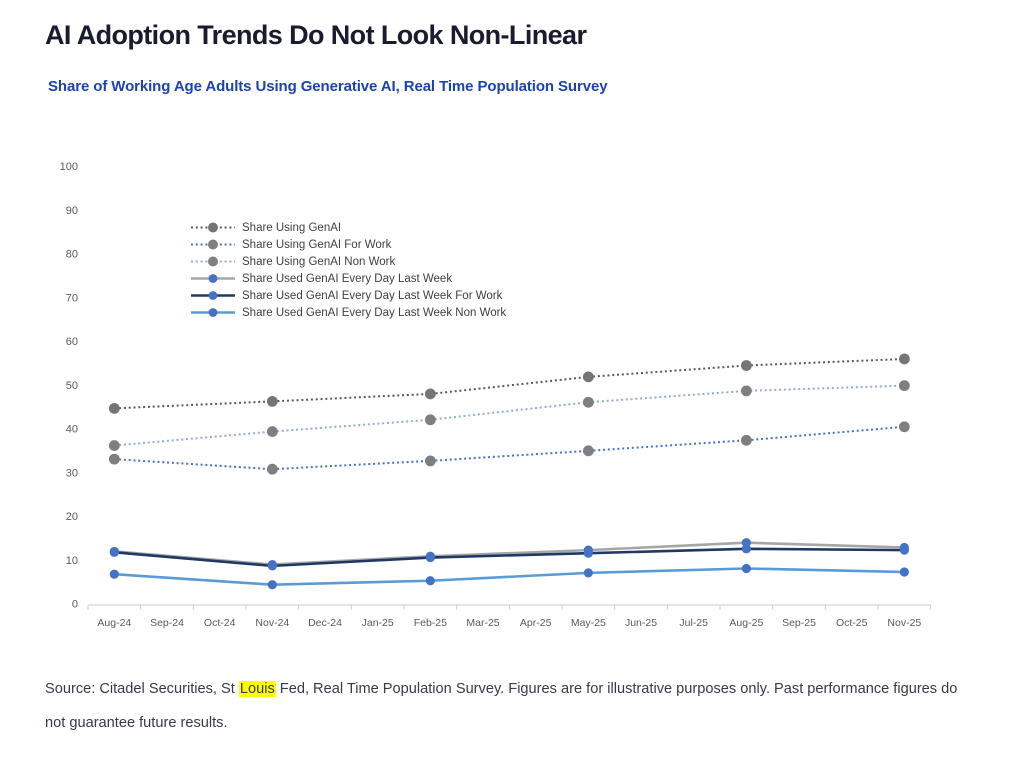 The width and height of the screenshot is (1023, 760). What do you see at coordinates (114, 623) in the screenshot?
I see `x-axis-tick-label: Aug-24` at bounding box center [114, 623].